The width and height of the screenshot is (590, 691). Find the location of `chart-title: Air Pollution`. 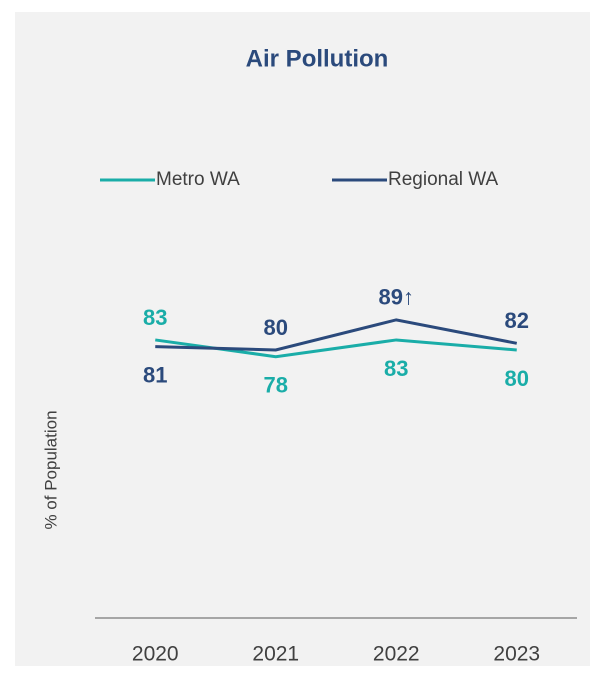

chart-title: Air Pollution is located at coordinates (317, 58).